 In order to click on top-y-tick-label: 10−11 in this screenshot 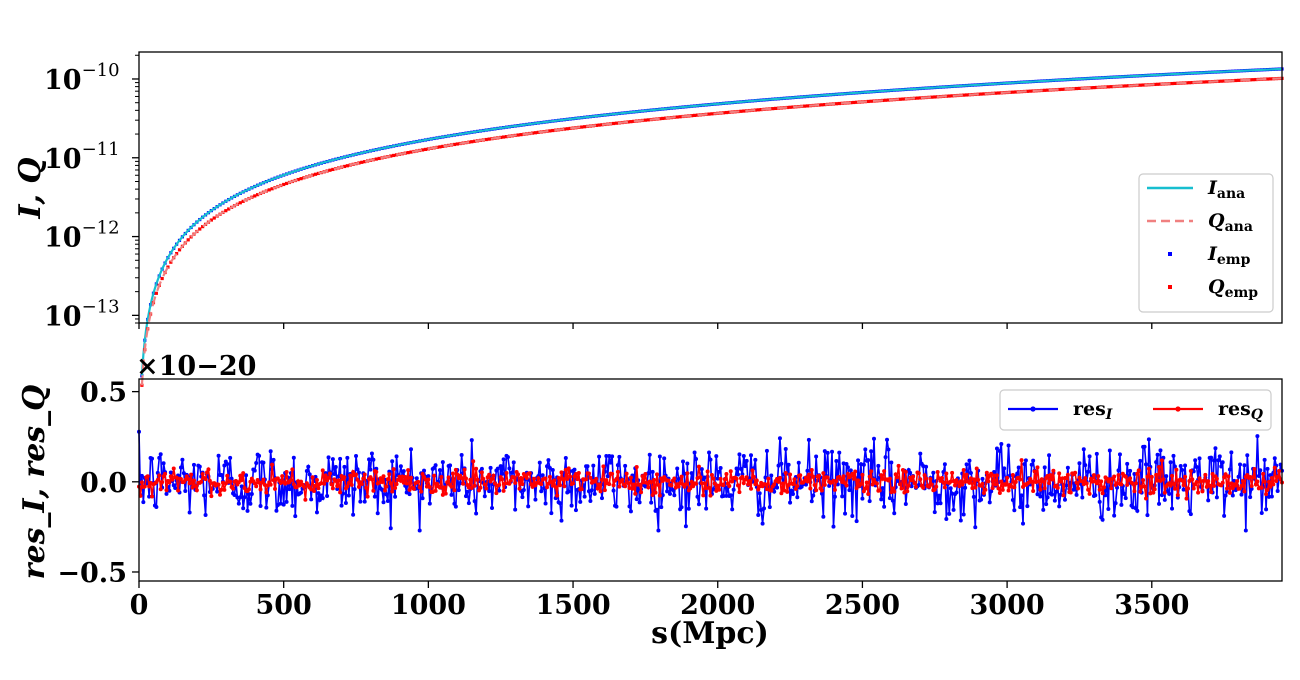, I will do `click(82, 157)`.